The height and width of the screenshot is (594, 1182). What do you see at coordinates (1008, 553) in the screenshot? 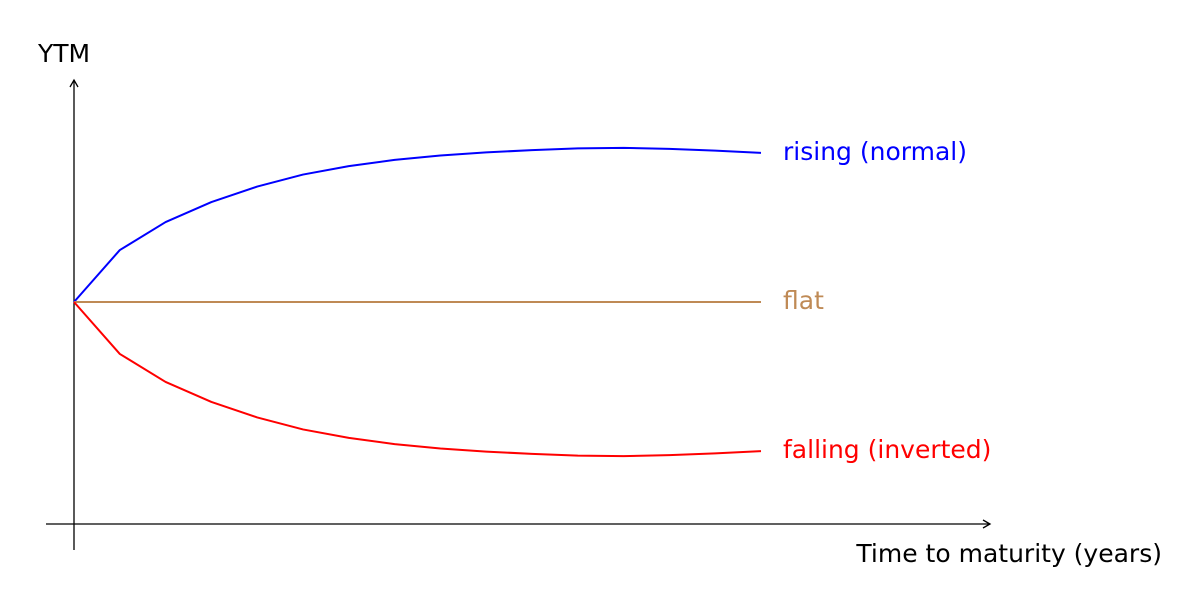
I see `x-axis-label: Time to maturity (years)` at bounding box center [1008, 553].